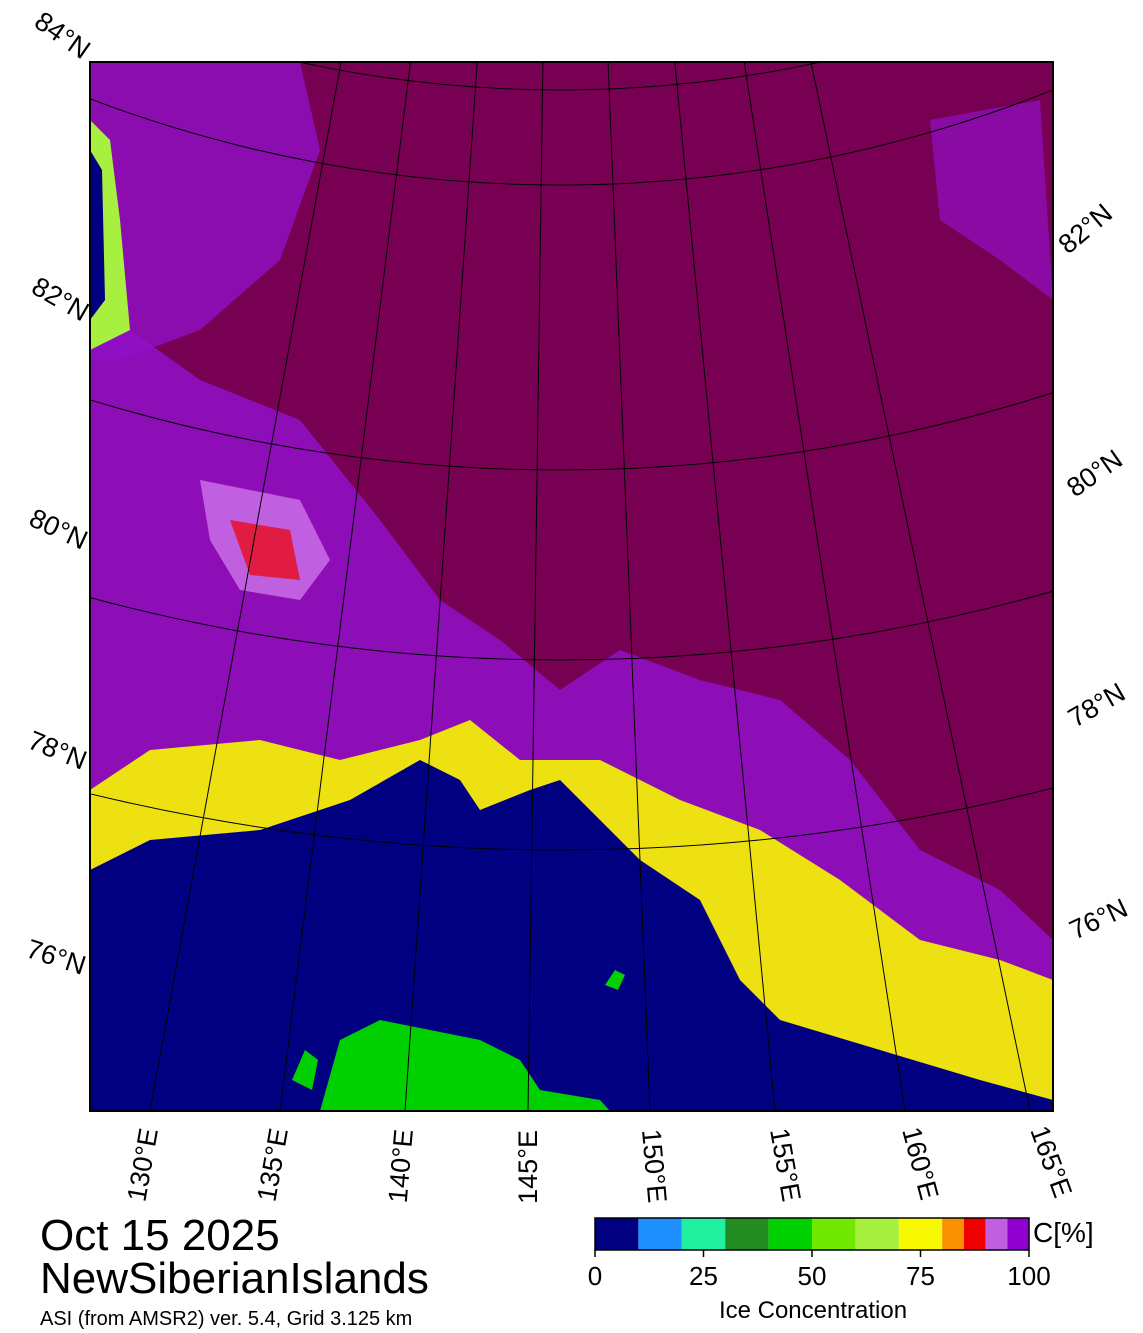  Describe the element at coordinates (920, 1163) in the screenshot. I see `lon-label: 160°E` at that location.